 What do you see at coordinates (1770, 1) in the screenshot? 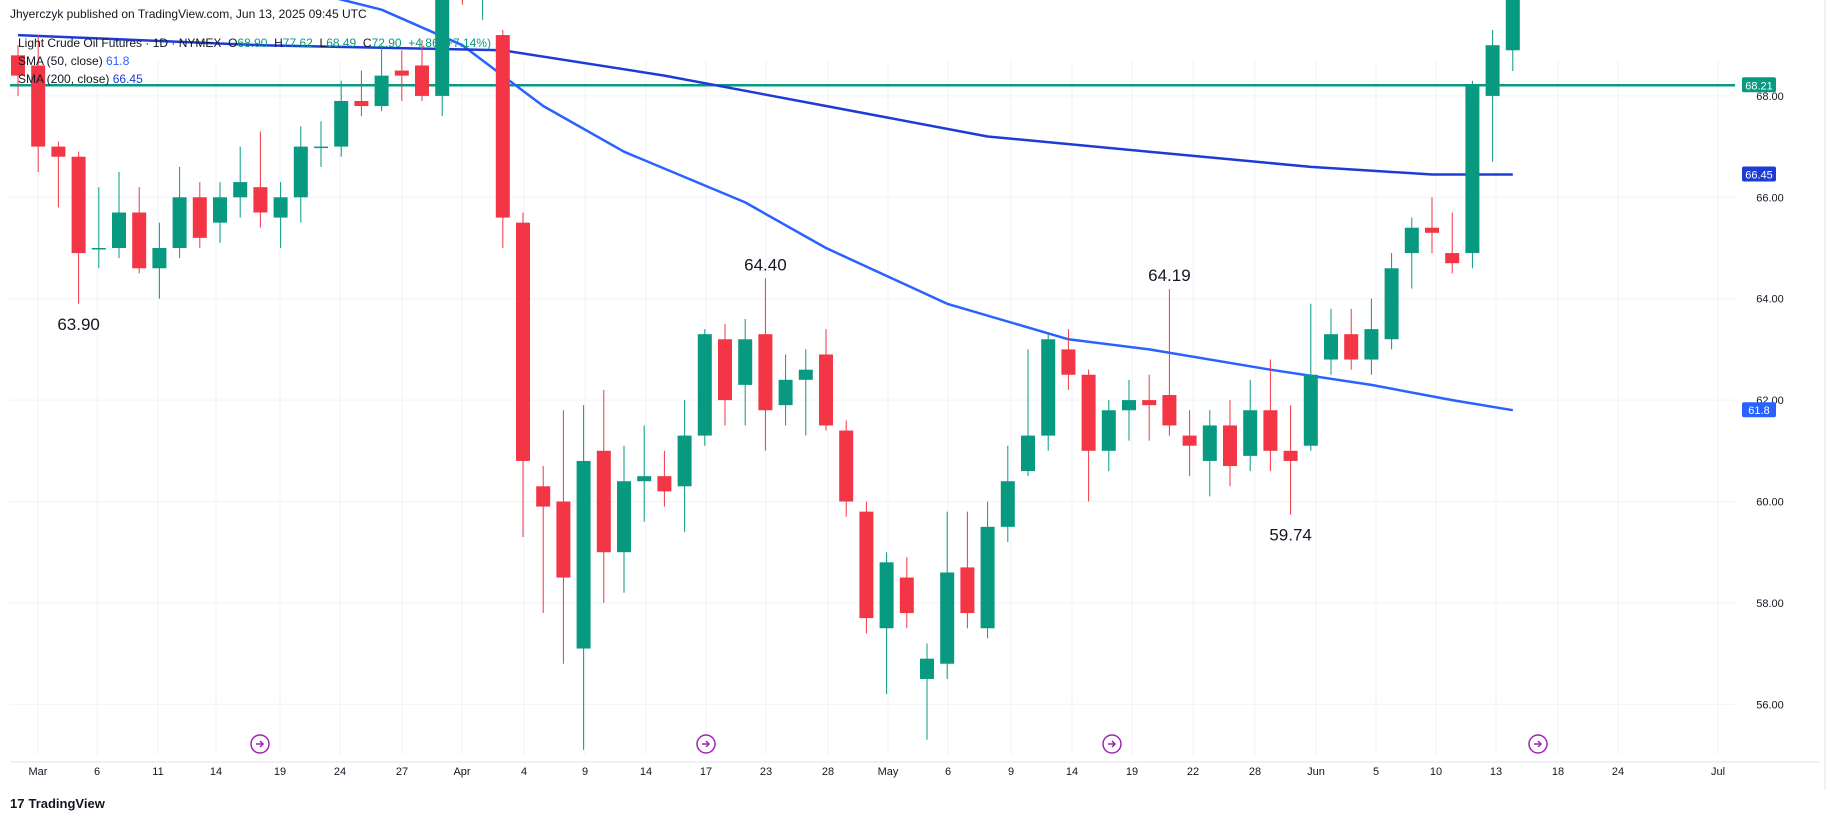
I see `y-tick-label: 70.00` at bounding box center [1770, 1].